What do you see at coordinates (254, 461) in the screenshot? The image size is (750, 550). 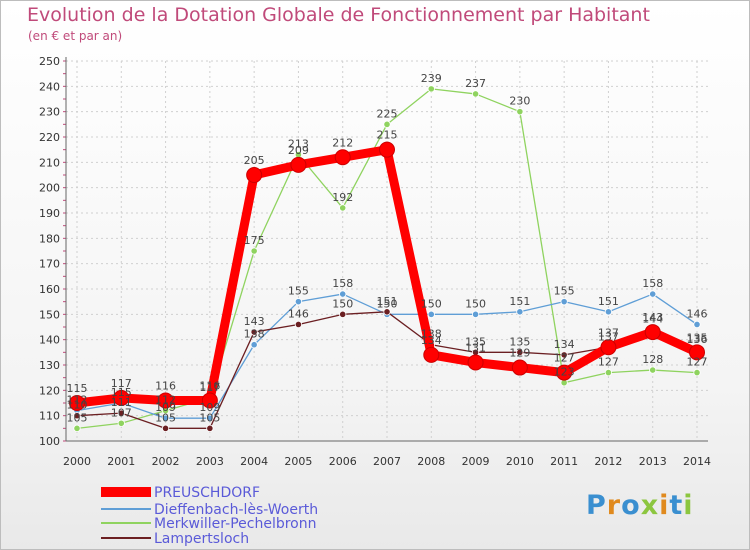 I see `x-tick-label: 2004` at bounding box center [254, 461].